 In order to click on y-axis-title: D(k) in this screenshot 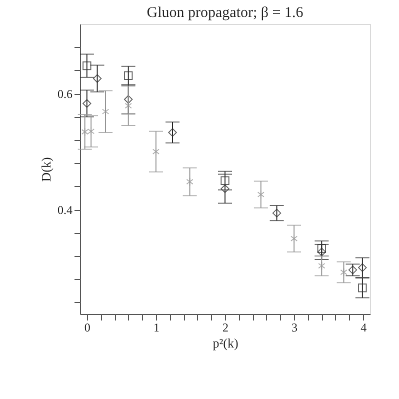, I will do `click(46, 169)`.